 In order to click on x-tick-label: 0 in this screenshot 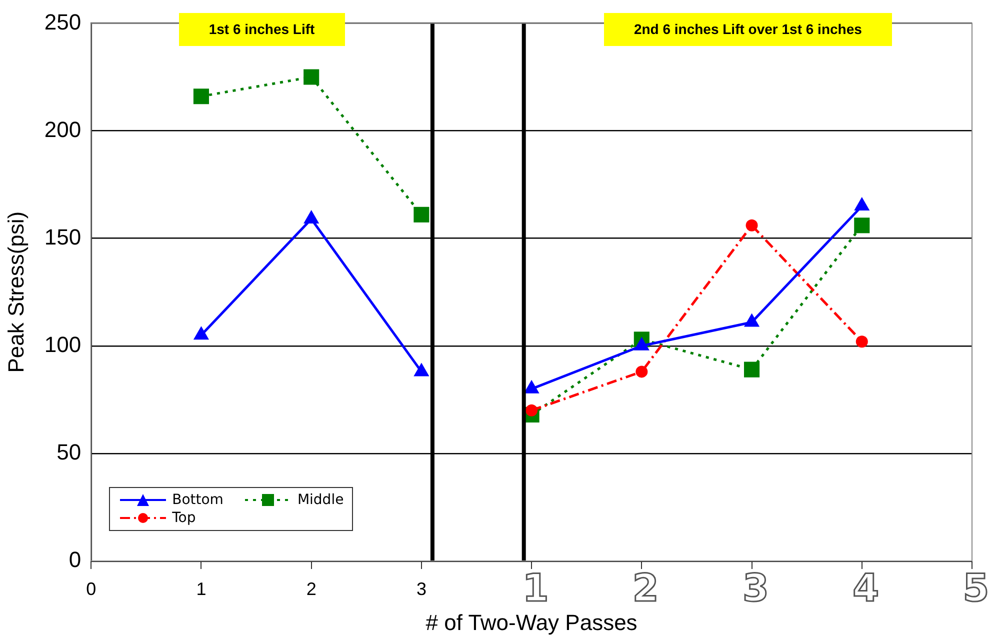, I will do `click(91, 588)`.